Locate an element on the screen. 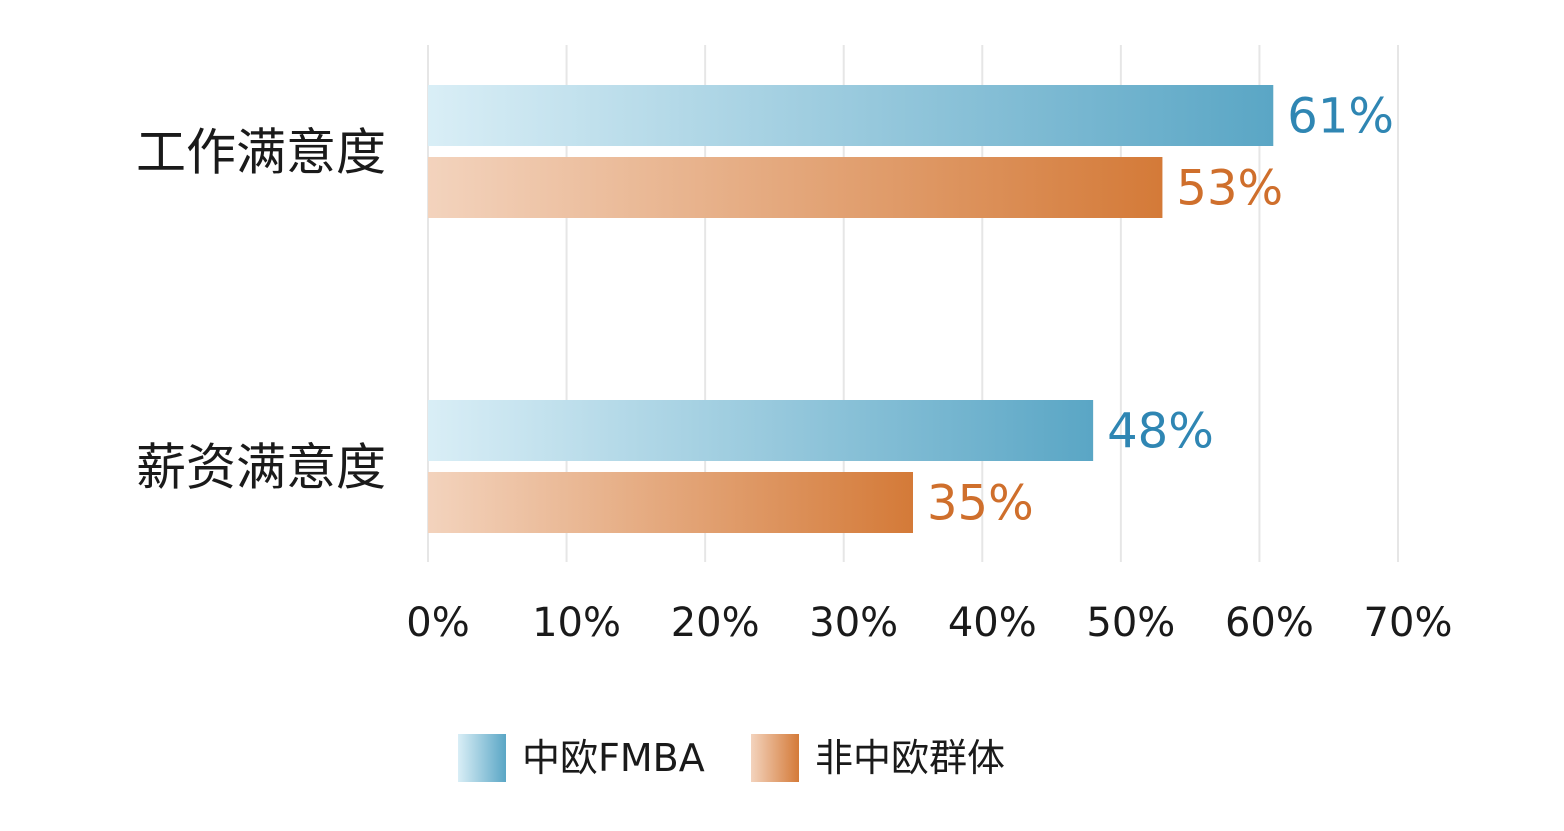  category-label: 工作满意度 is located at coordinates (261, 153).